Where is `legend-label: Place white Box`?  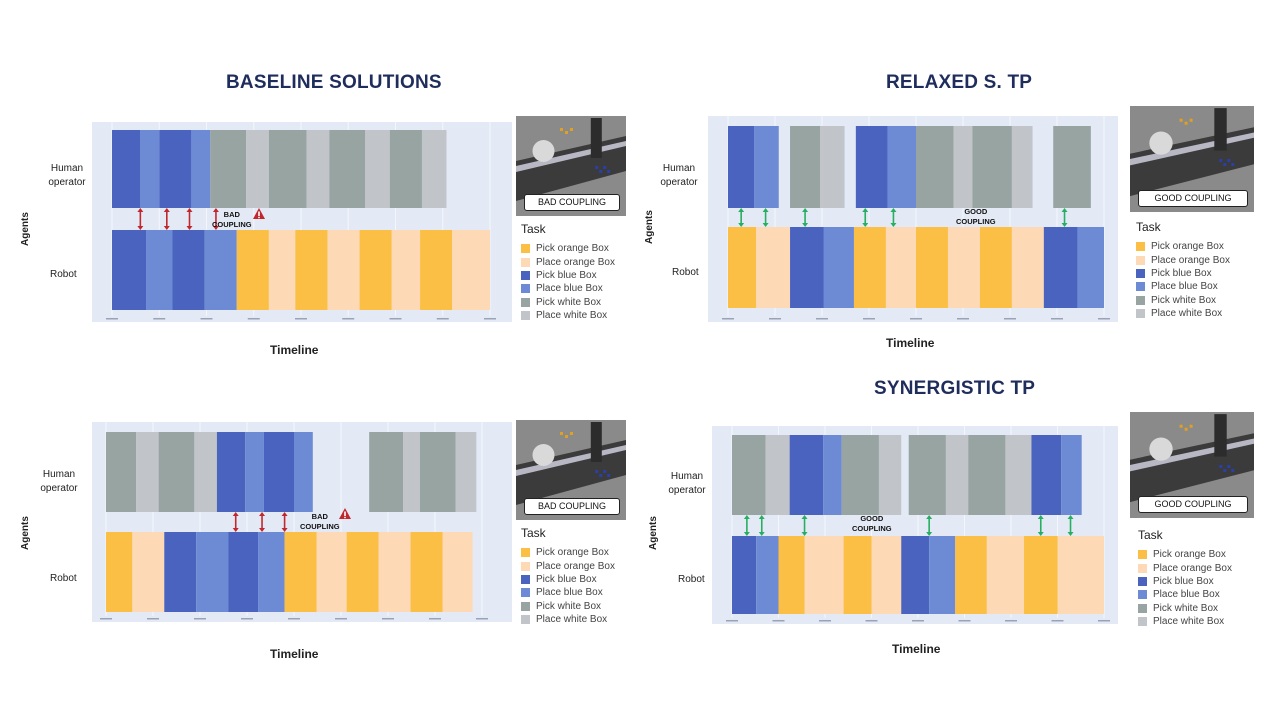
legend-label: Place white Box is located at coordinates (572, 620).